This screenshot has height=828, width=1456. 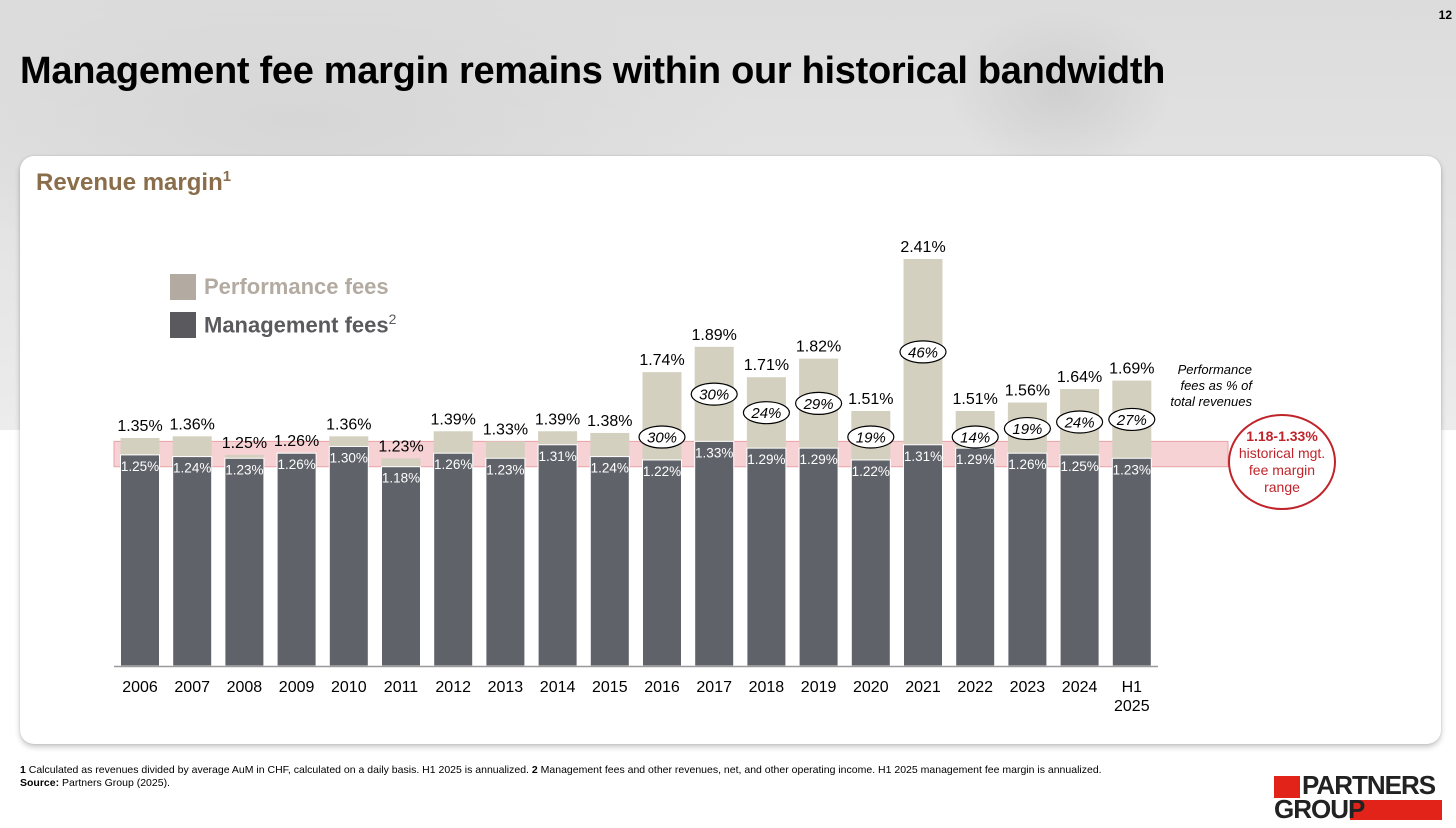 What do you see at coordinates (662, 471) in the screenshot?
I see `management-label-10: 1.22%` at bounding box center [662, 471].